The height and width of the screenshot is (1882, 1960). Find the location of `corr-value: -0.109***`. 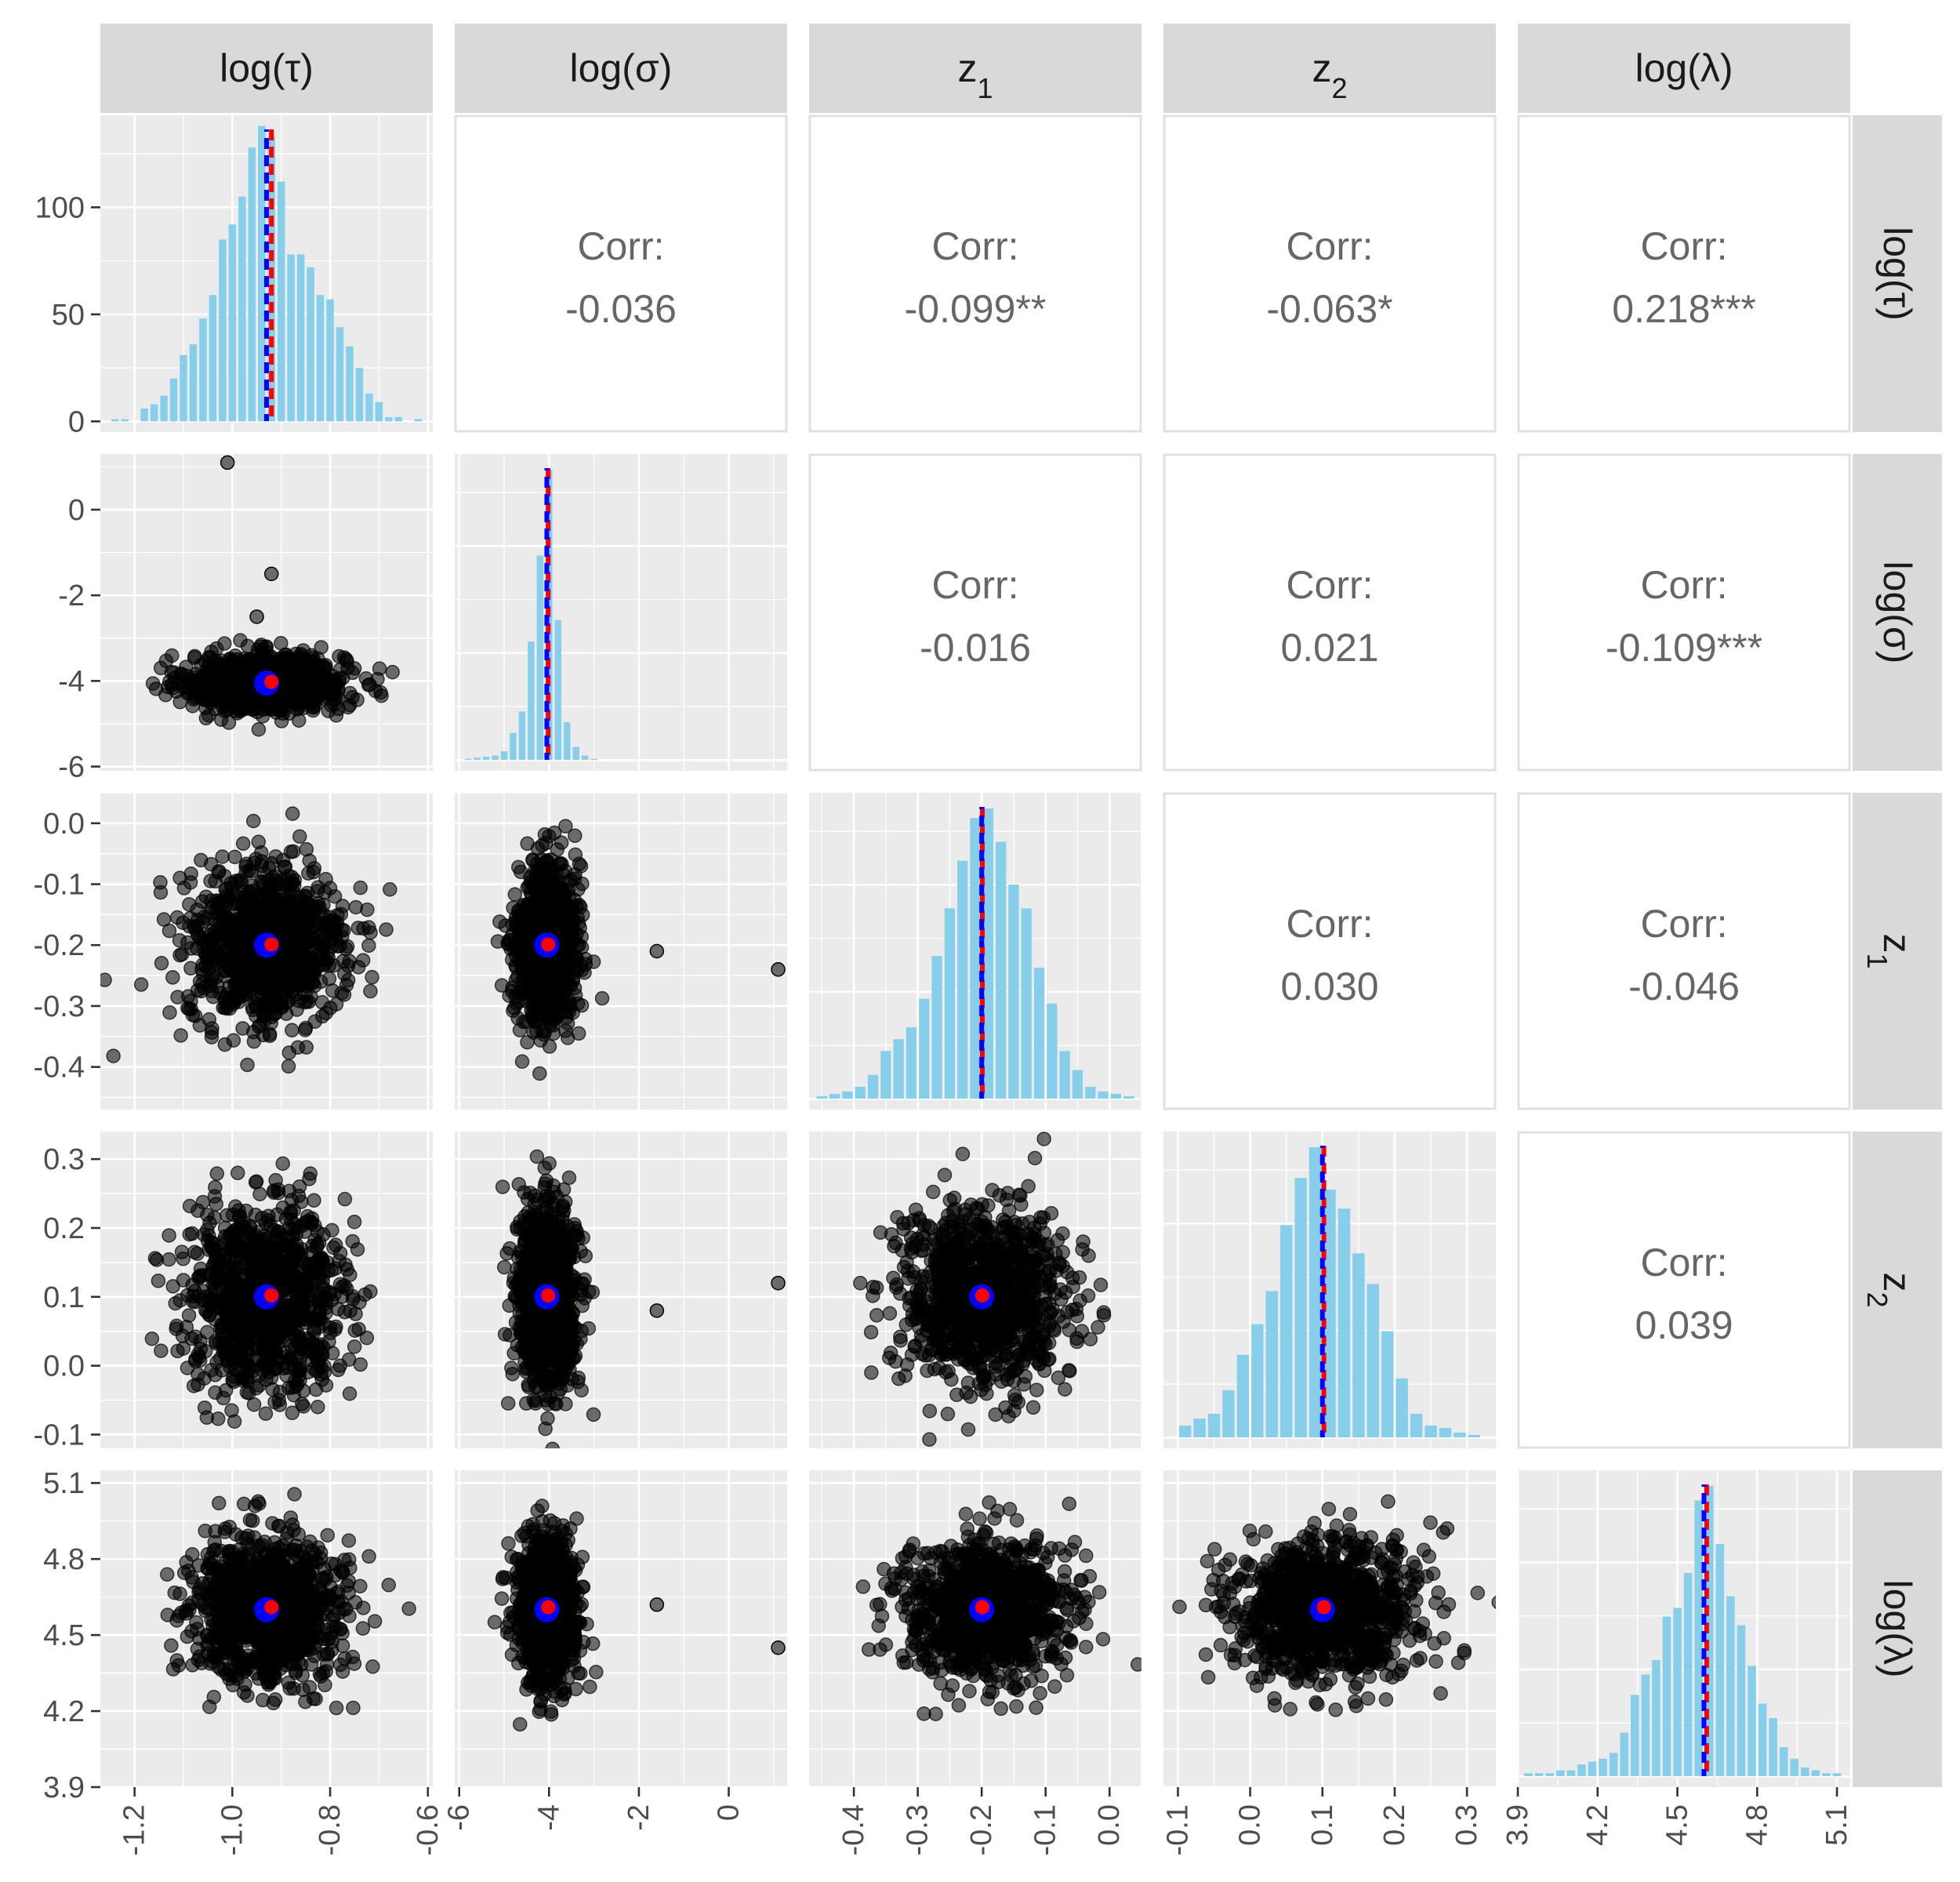

corr-value: -0.109*** is located at coordinates (1684, 648).